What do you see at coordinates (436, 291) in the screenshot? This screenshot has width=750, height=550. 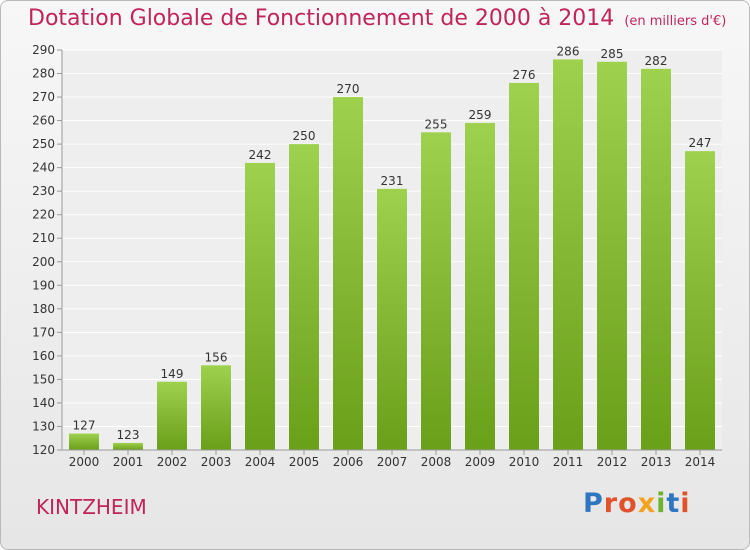 I see `bar-2008` at bounding box center [436, 291].